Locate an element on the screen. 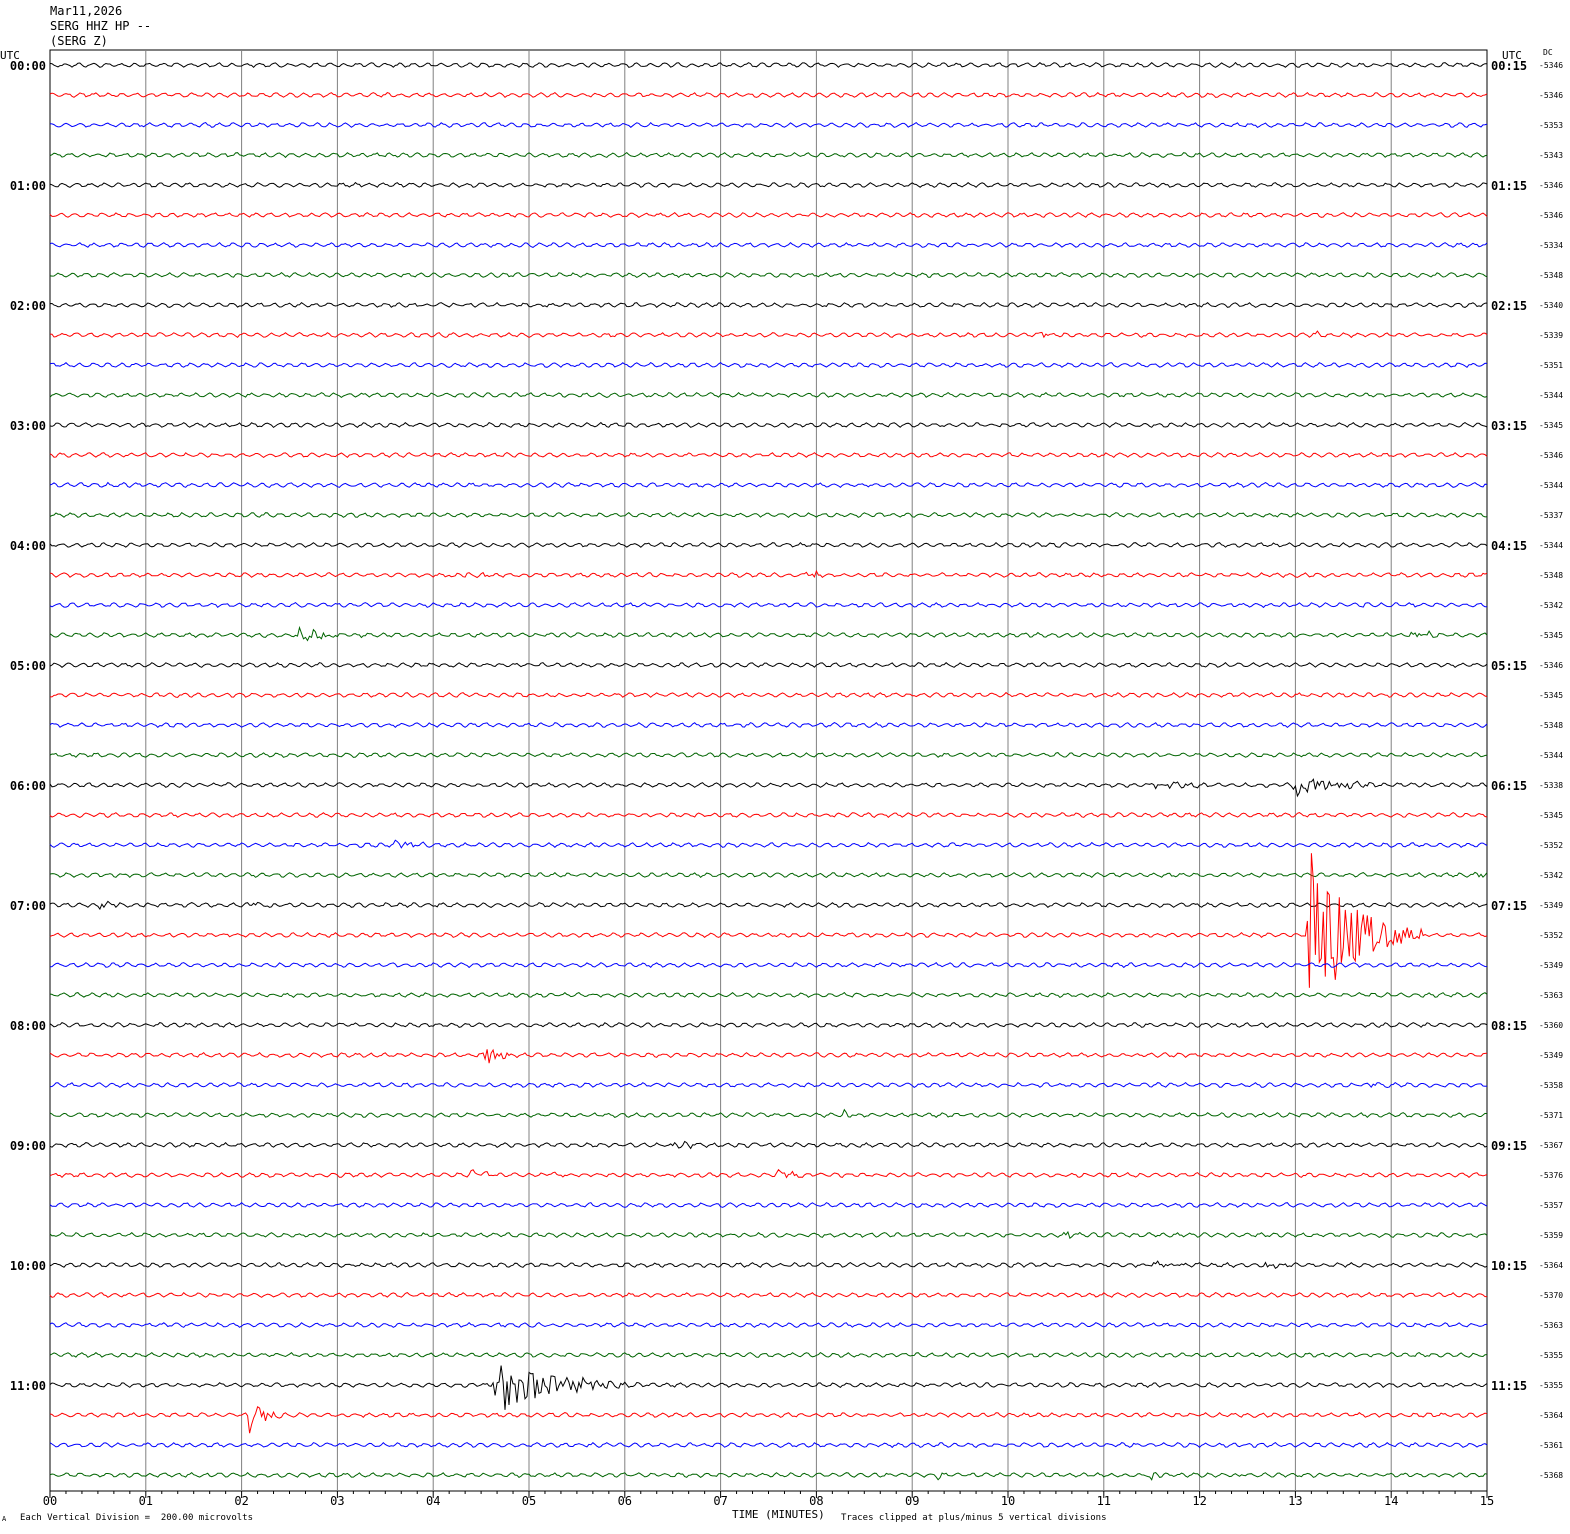 The image size is (1570, 1534). left-hour-label: 09:00 is located at coordinates (28, 1146).